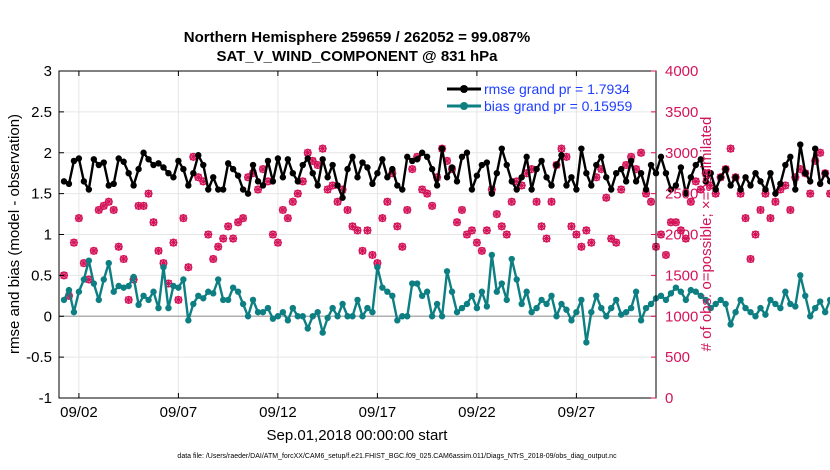 Image resolution: width=830 pixels, height=470 pixels. I want to click on x-tick-label: 09/27, so click(577, 412).